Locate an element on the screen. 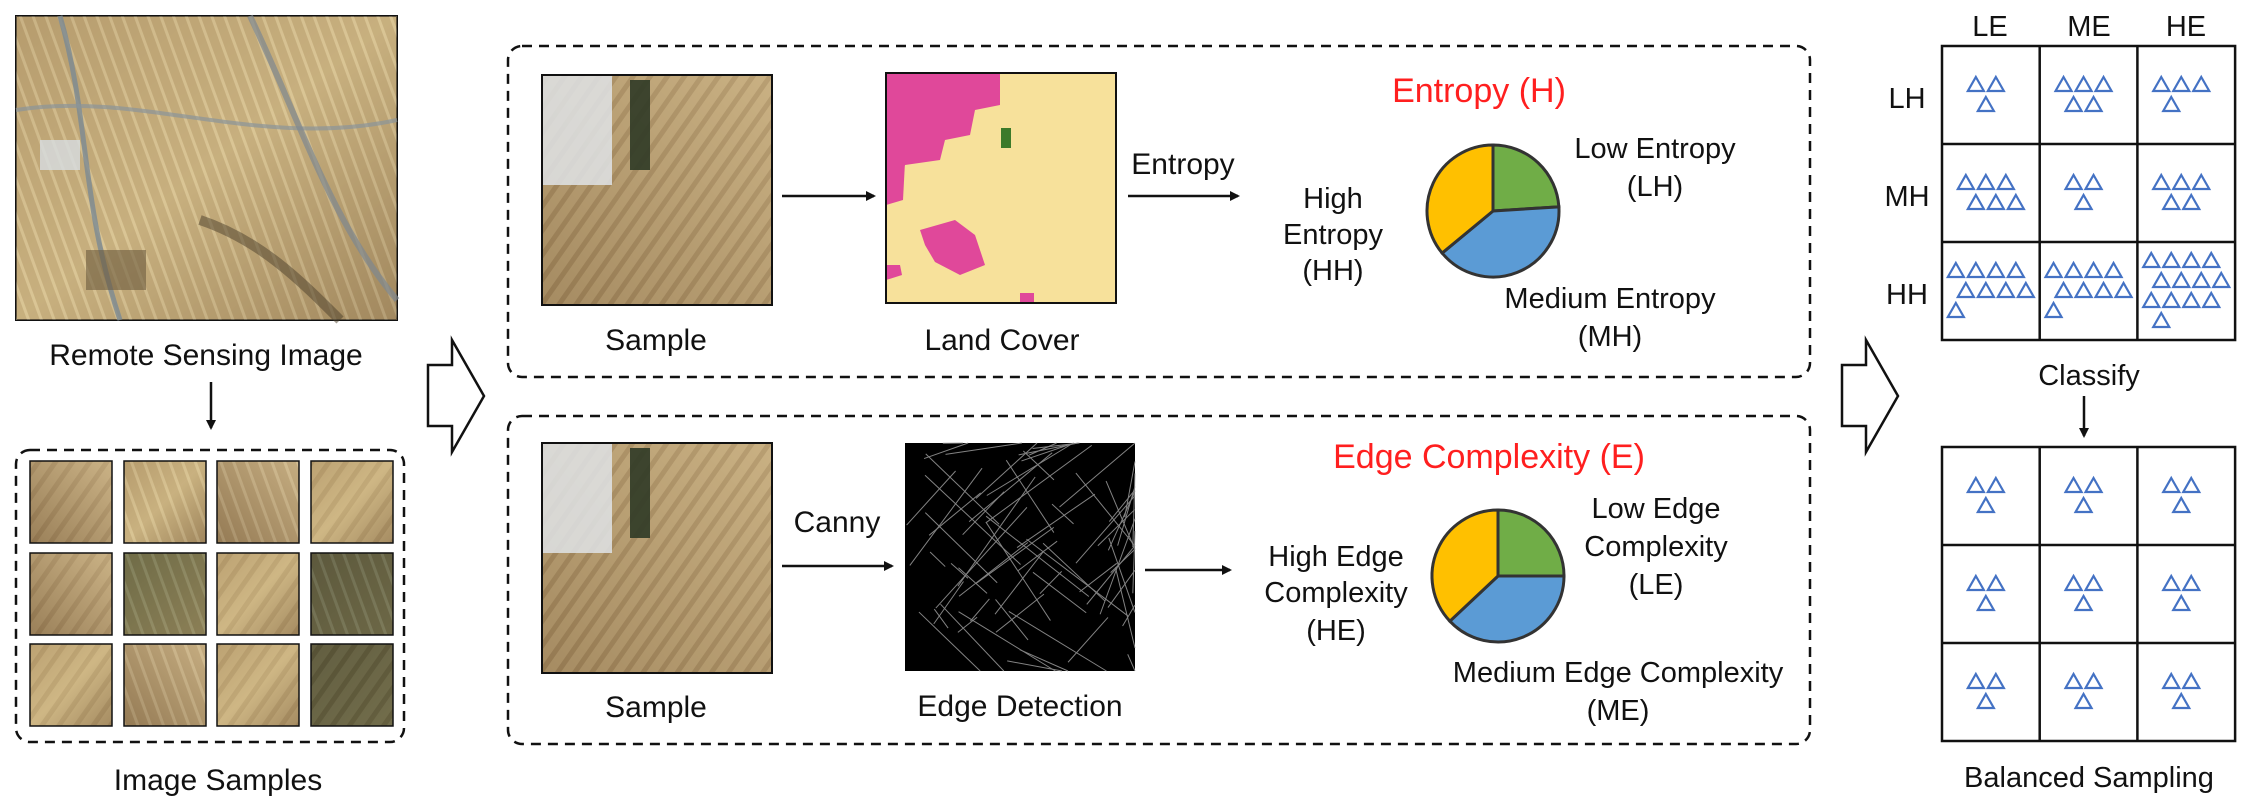 The width and height of the screenshot is (2251, 806). svg-text: Complexity is located at coordinates (1336, 593).